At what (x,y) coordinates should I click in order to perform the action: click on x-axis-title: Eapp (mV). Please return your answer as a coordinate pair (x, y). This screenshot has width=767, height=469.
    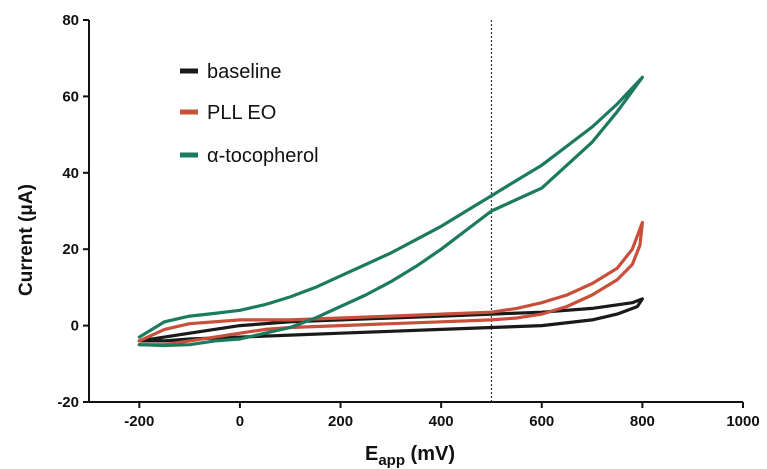
    Looking at the image, I should click on (410, 456).